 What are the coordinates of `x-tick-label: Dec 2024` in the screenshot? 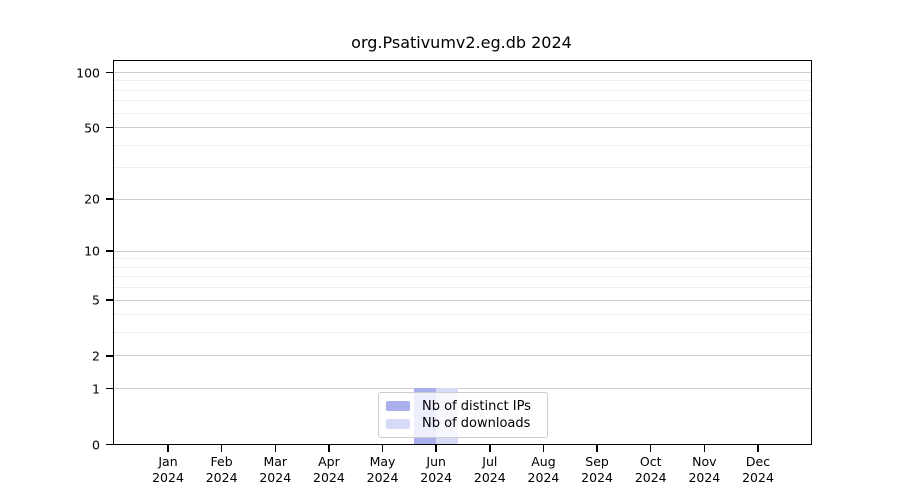 It's located at (758, 469).